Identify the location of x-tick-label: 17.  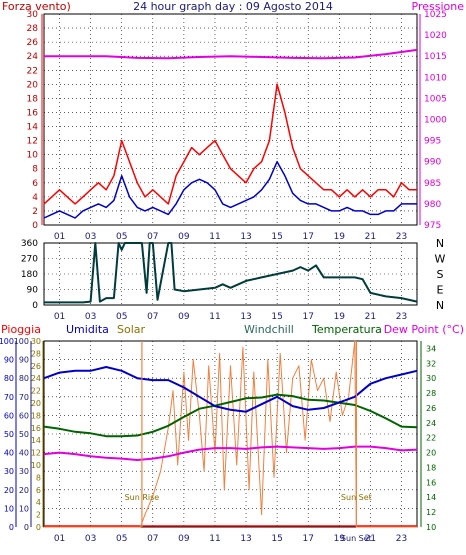
(307, 539).